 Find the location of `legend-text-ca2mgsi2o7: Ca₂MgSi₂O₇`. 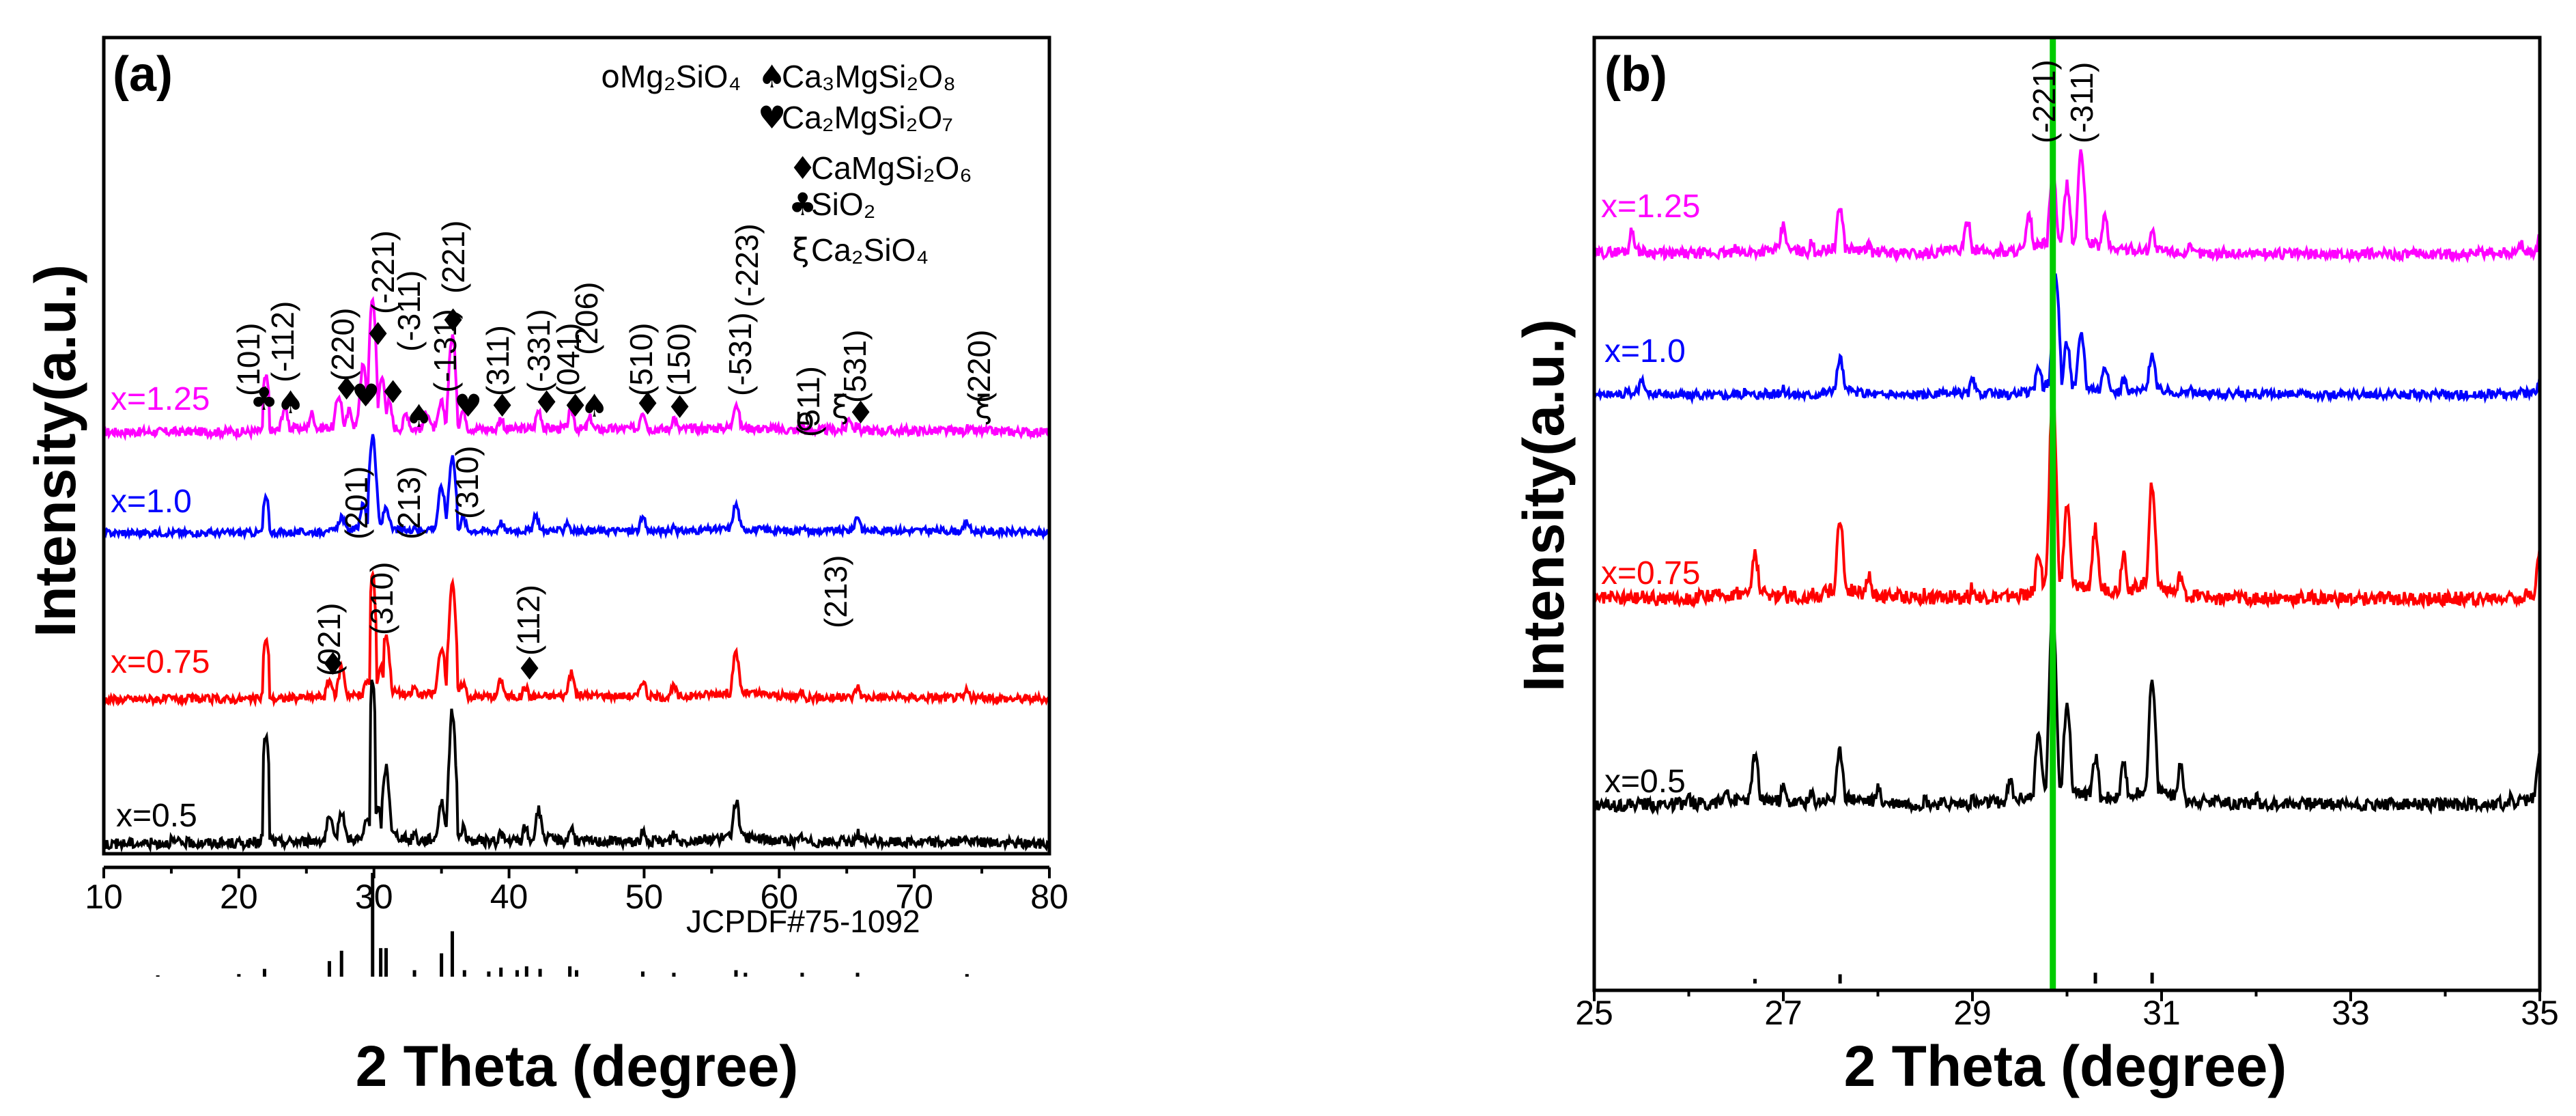

legend-text-ca2mgsi2o7: Ca₂MgSi₂O₇ is located at coordinates (868, 117).